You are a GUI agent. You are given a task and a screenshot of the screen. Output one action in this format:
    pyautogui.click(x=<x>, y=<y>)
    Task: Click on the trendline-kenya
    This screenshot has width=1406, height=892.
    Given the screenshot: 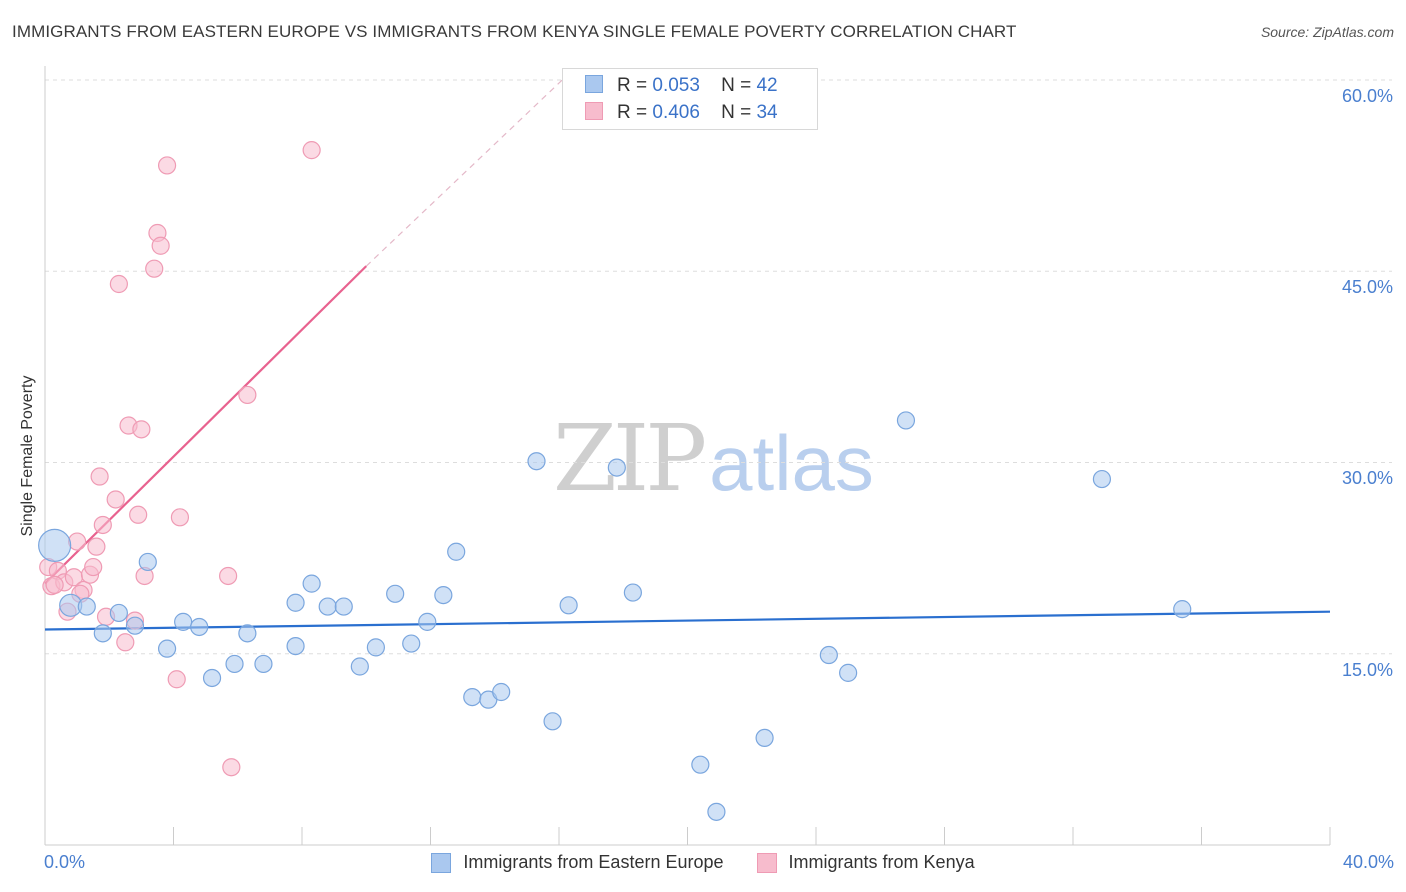 What is the action you would take?
    pyautogui.click(x=206, y=425)
    